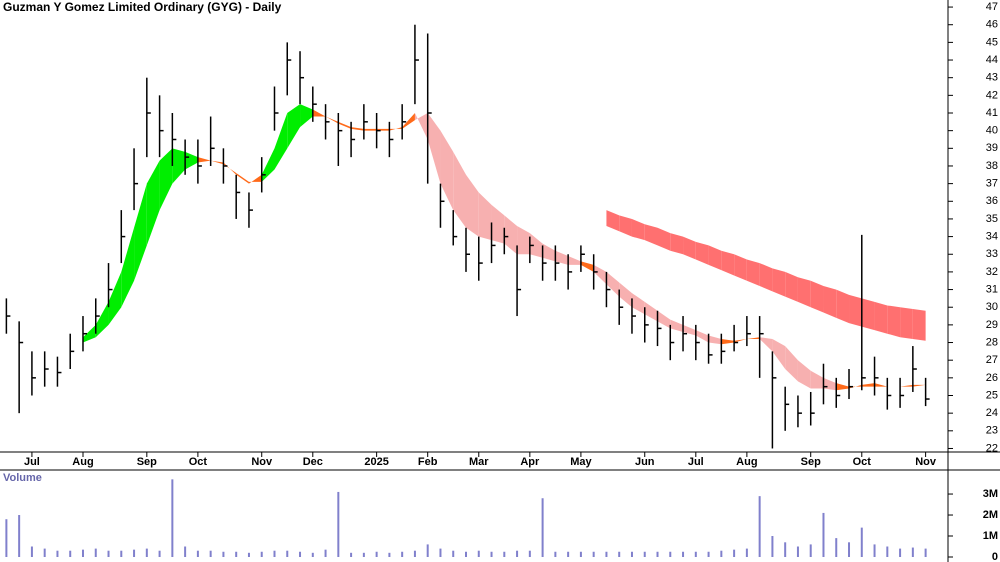  Describe the element at coordinates (313, 462) in the screenshot. I see `x-tick-label: Dec` at that location.